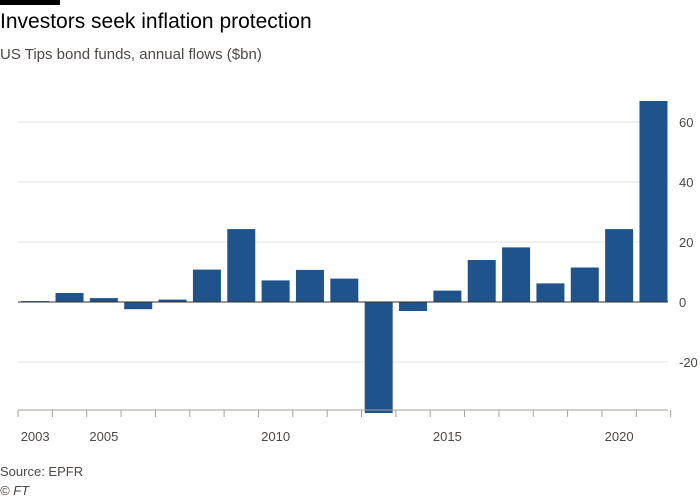  Describe the element at coordinates (103, 300) in the screenshot. I see `bar-2005` at that location.